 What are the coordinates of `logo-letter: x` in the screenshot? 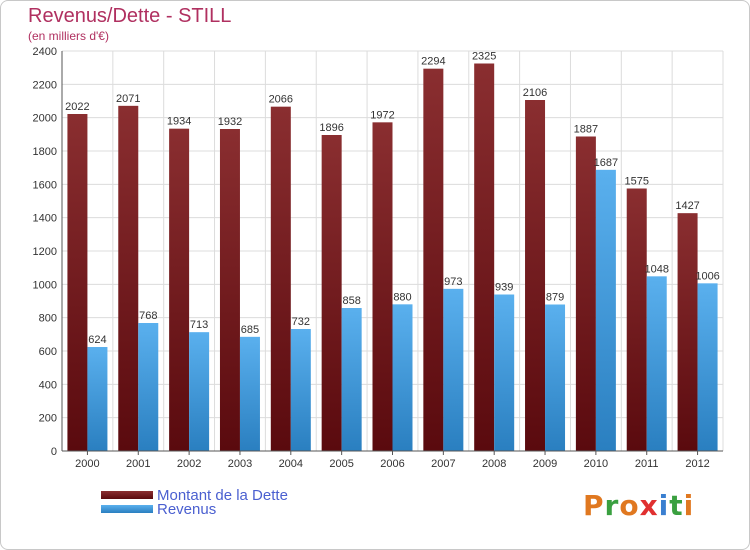 It's located at (649, 505).